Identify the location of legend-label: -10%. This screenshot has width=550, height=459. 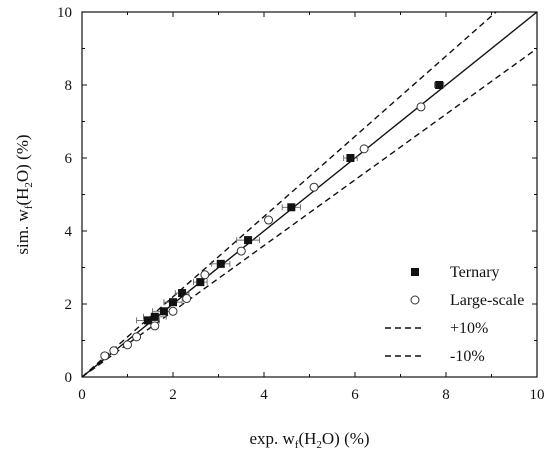
(467, 356).